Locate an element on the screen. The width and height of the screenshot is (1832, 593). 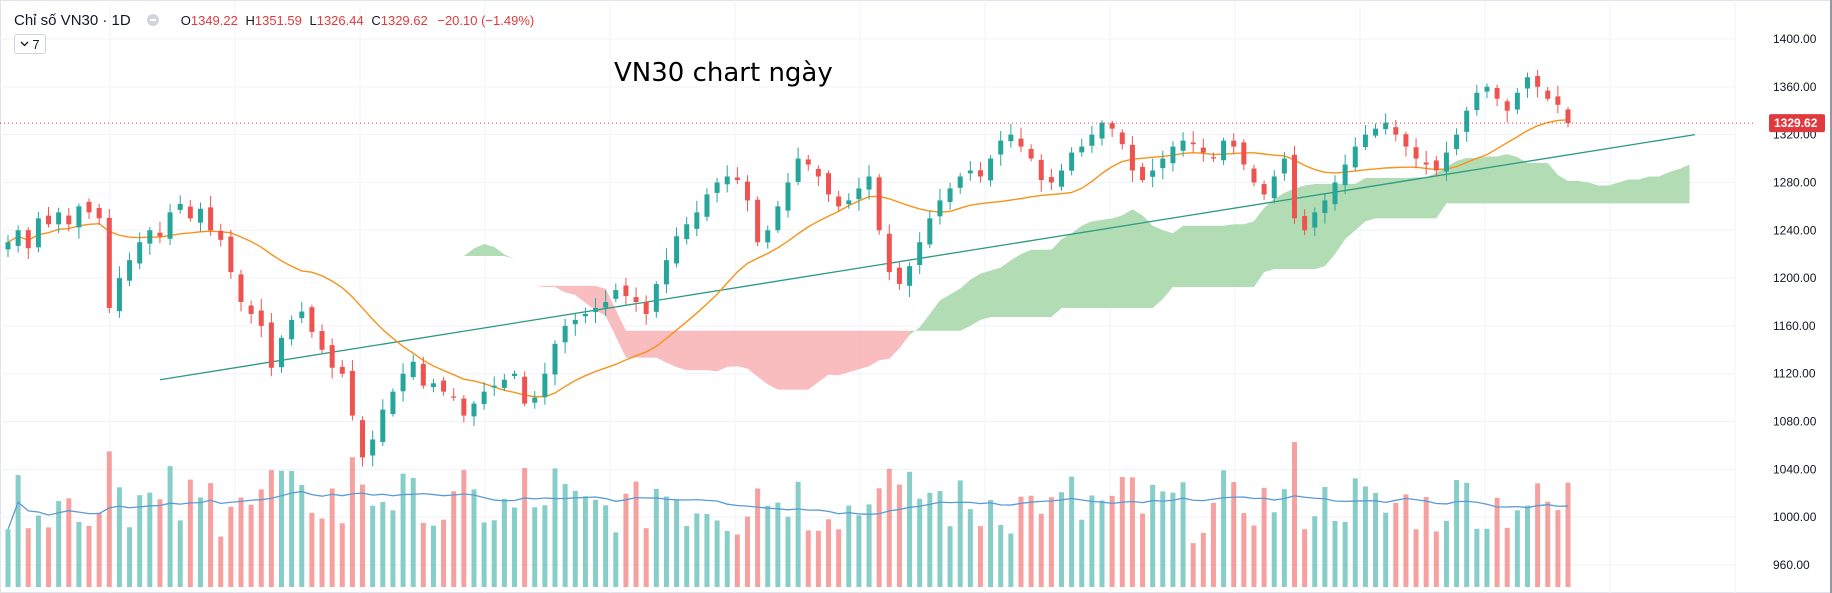
y-tick-label: 1000.00 is located at coordinates (1795, 517).